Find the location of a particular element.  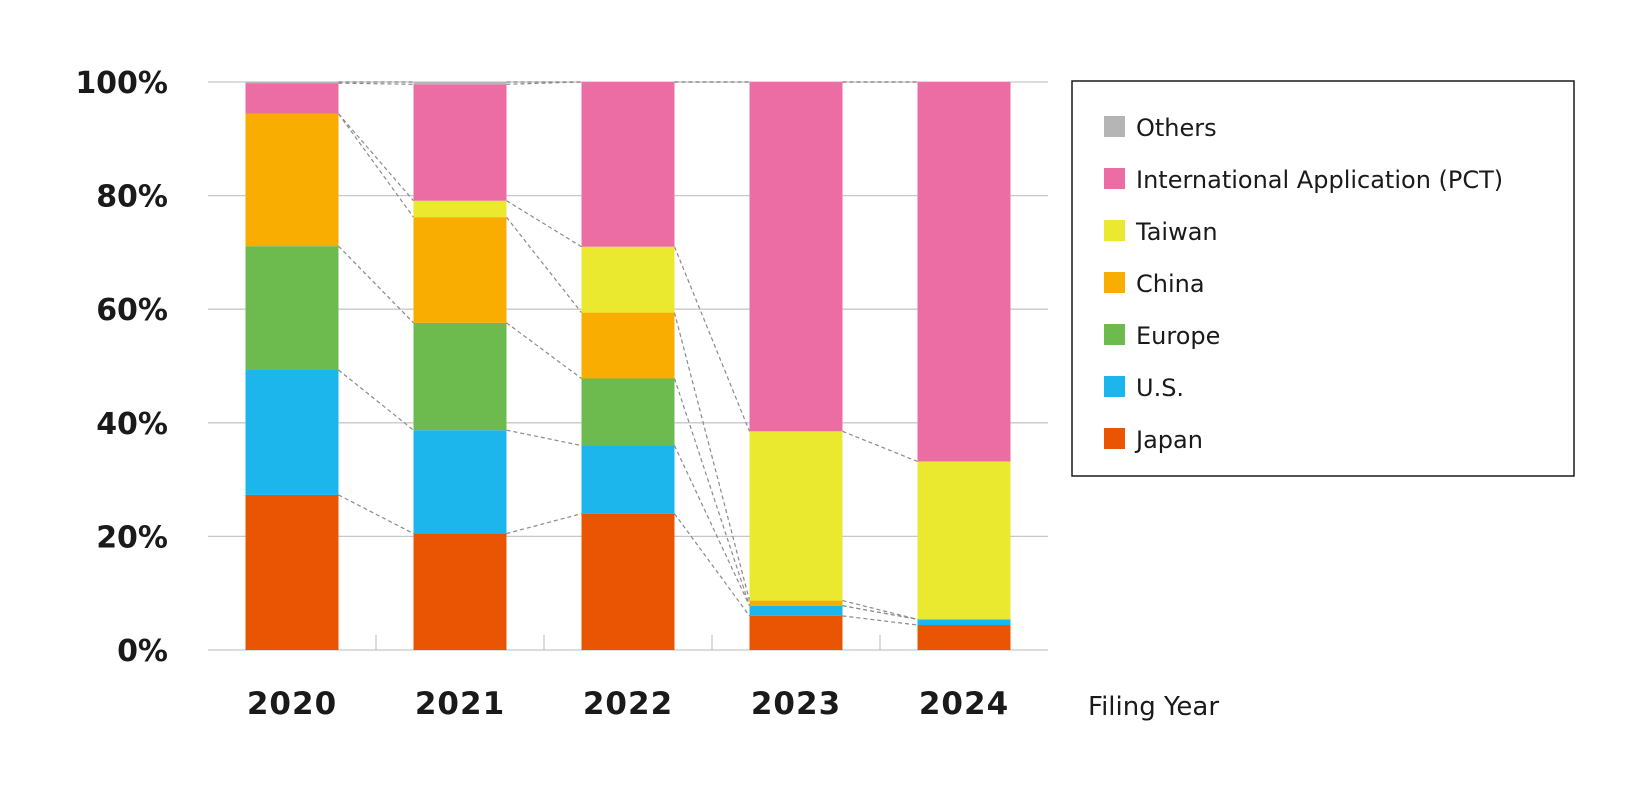

y-tick-label: 20% is located at coordinates (132, 537).